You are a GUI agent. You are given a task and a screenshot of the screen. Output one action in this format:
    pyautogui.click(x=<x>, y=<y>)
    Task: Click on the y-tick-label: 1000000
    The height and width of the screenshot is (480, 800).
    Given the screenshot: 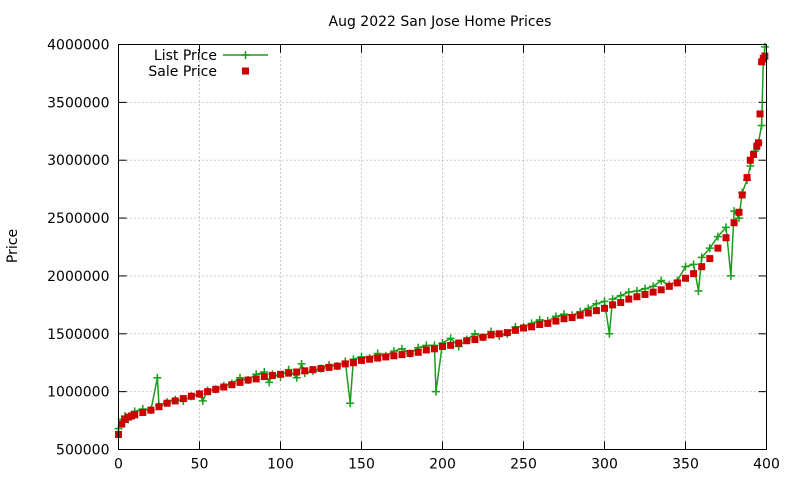 What is the action you would take?
    pyautogui.click(x=78, y=393)
    